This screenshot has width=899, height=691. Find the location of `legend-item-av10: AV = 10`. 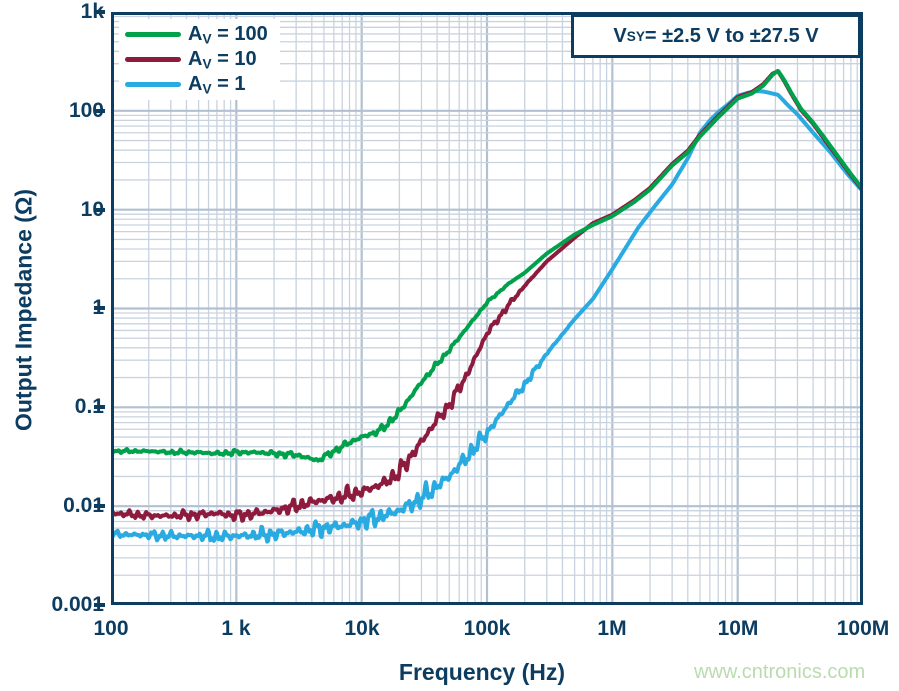

legend-item-av10: AV = 10 is located at coordinates (196, 59).